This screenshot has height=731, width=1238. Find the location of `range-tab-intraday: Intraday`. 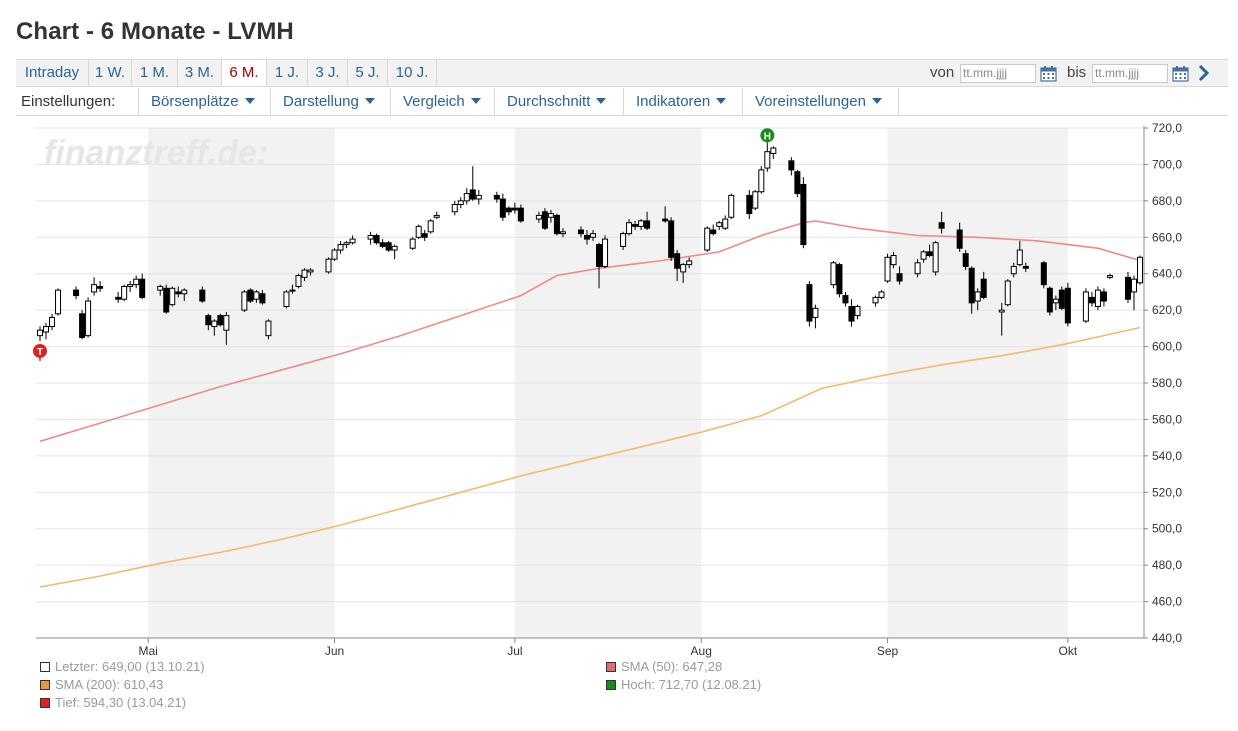

range-tab-intraday: Intraday is located at coordinates (52, 73).